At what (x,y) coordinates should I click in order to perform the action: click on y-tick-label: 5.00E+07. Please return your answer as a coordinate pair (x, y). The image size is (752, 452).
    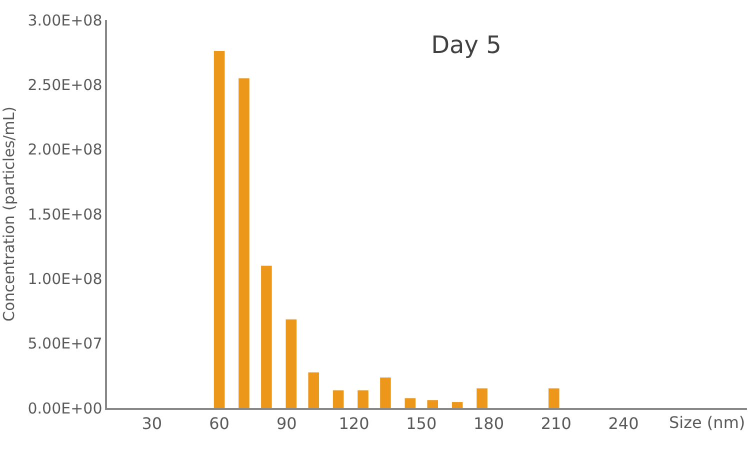
    Looking at the image, I should click on (65, 343).